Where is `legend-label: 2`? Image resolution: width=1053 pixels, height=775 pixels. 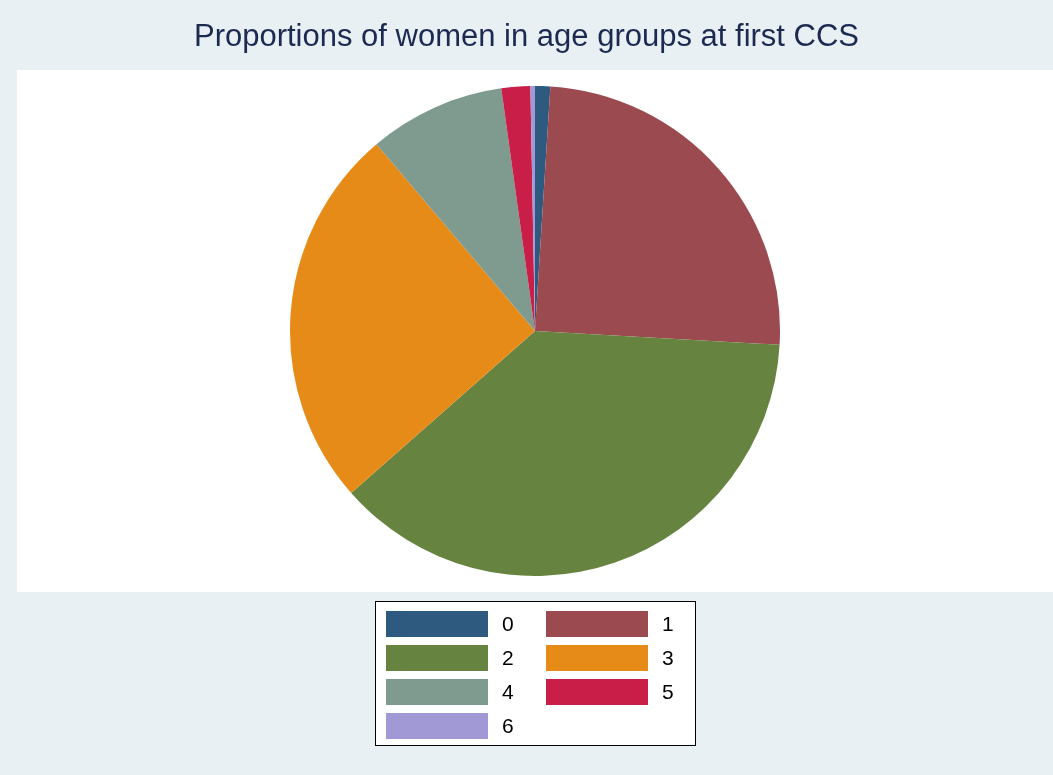 legend-label: 2 is located at coordinates (508, 658).